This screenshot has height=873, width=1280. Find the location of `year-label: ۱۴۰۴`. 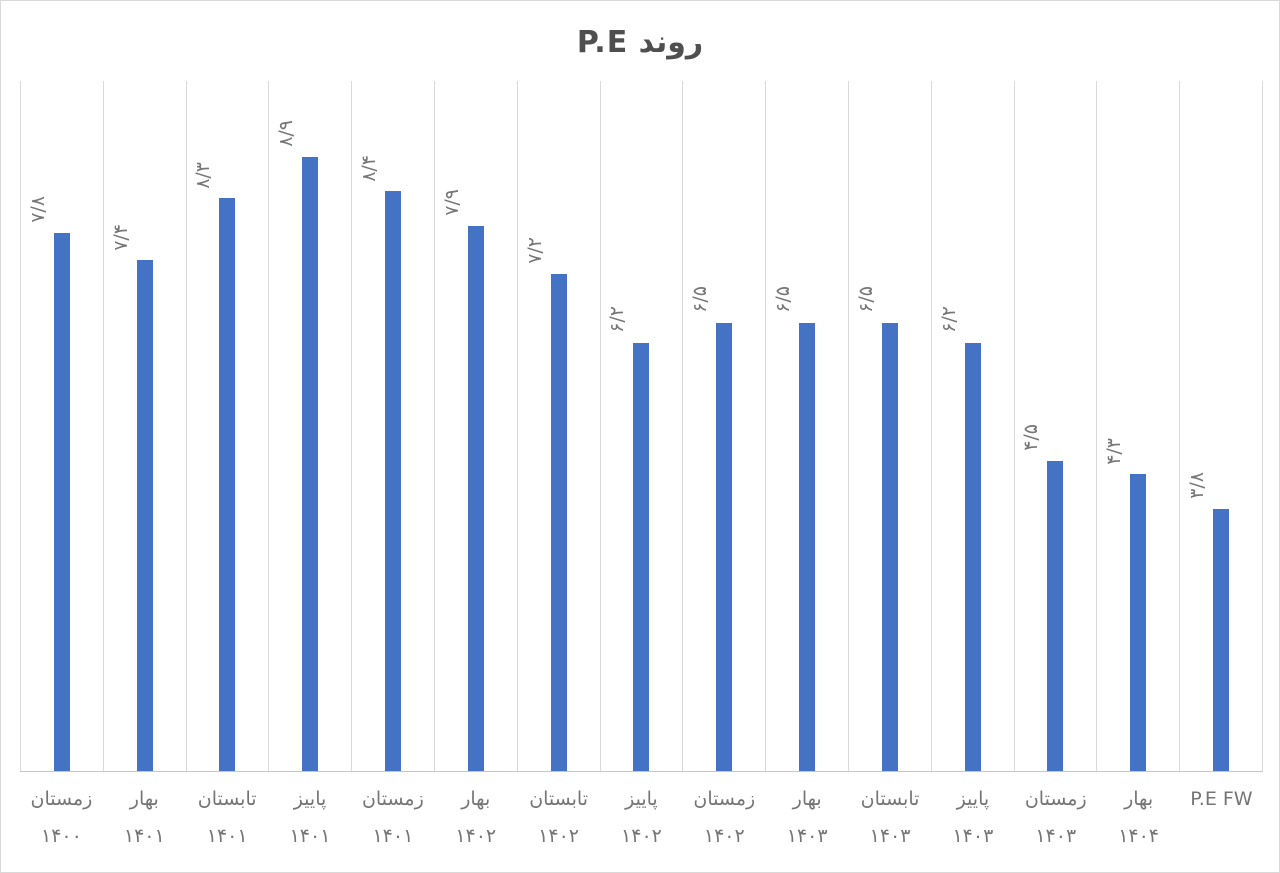

year-label: ۱۴۰۴ is located at coordinates (1139, 836).